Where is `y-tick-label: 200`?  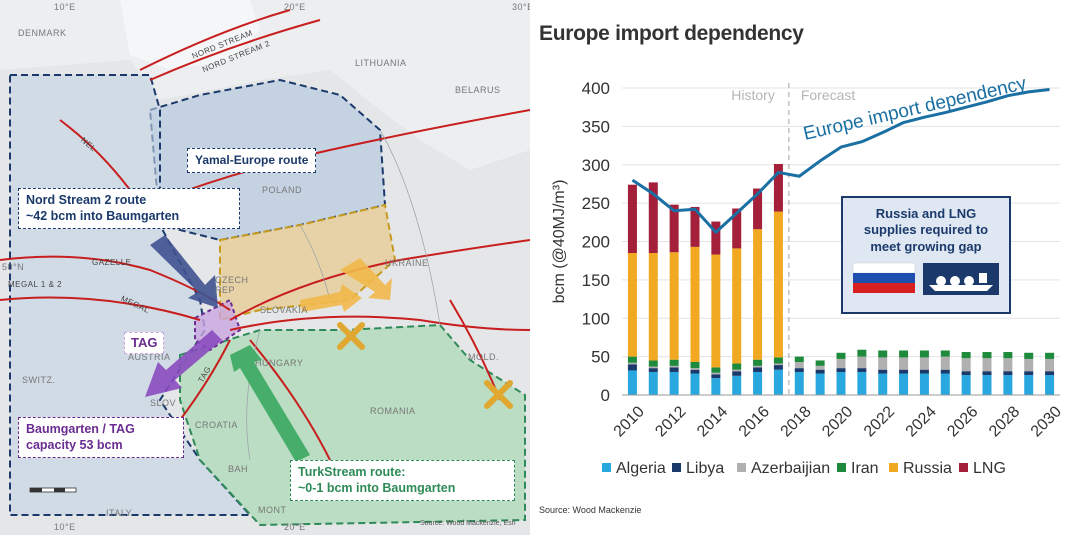
y-tick-label: 200 is located at coordinates (596, 242).